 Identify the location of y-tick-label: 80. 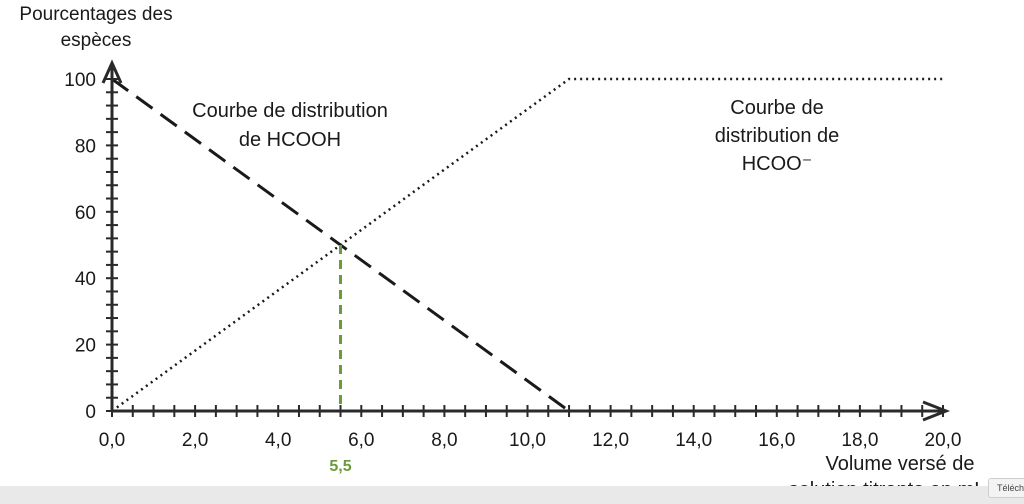
(85, 146).